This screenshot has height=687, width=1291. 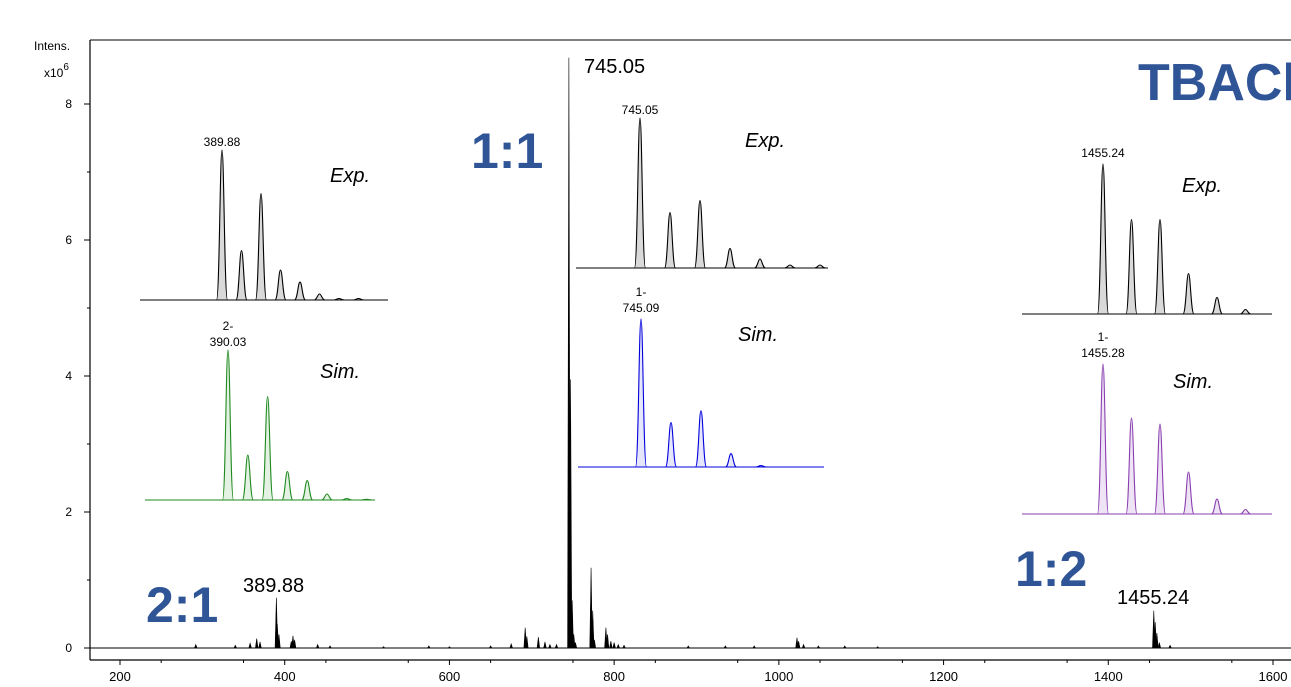 What do you see at coordinates (641, 308) in the screenshot?
I see `inset-mz-label: 745.09` at bounding box center [641, 308].